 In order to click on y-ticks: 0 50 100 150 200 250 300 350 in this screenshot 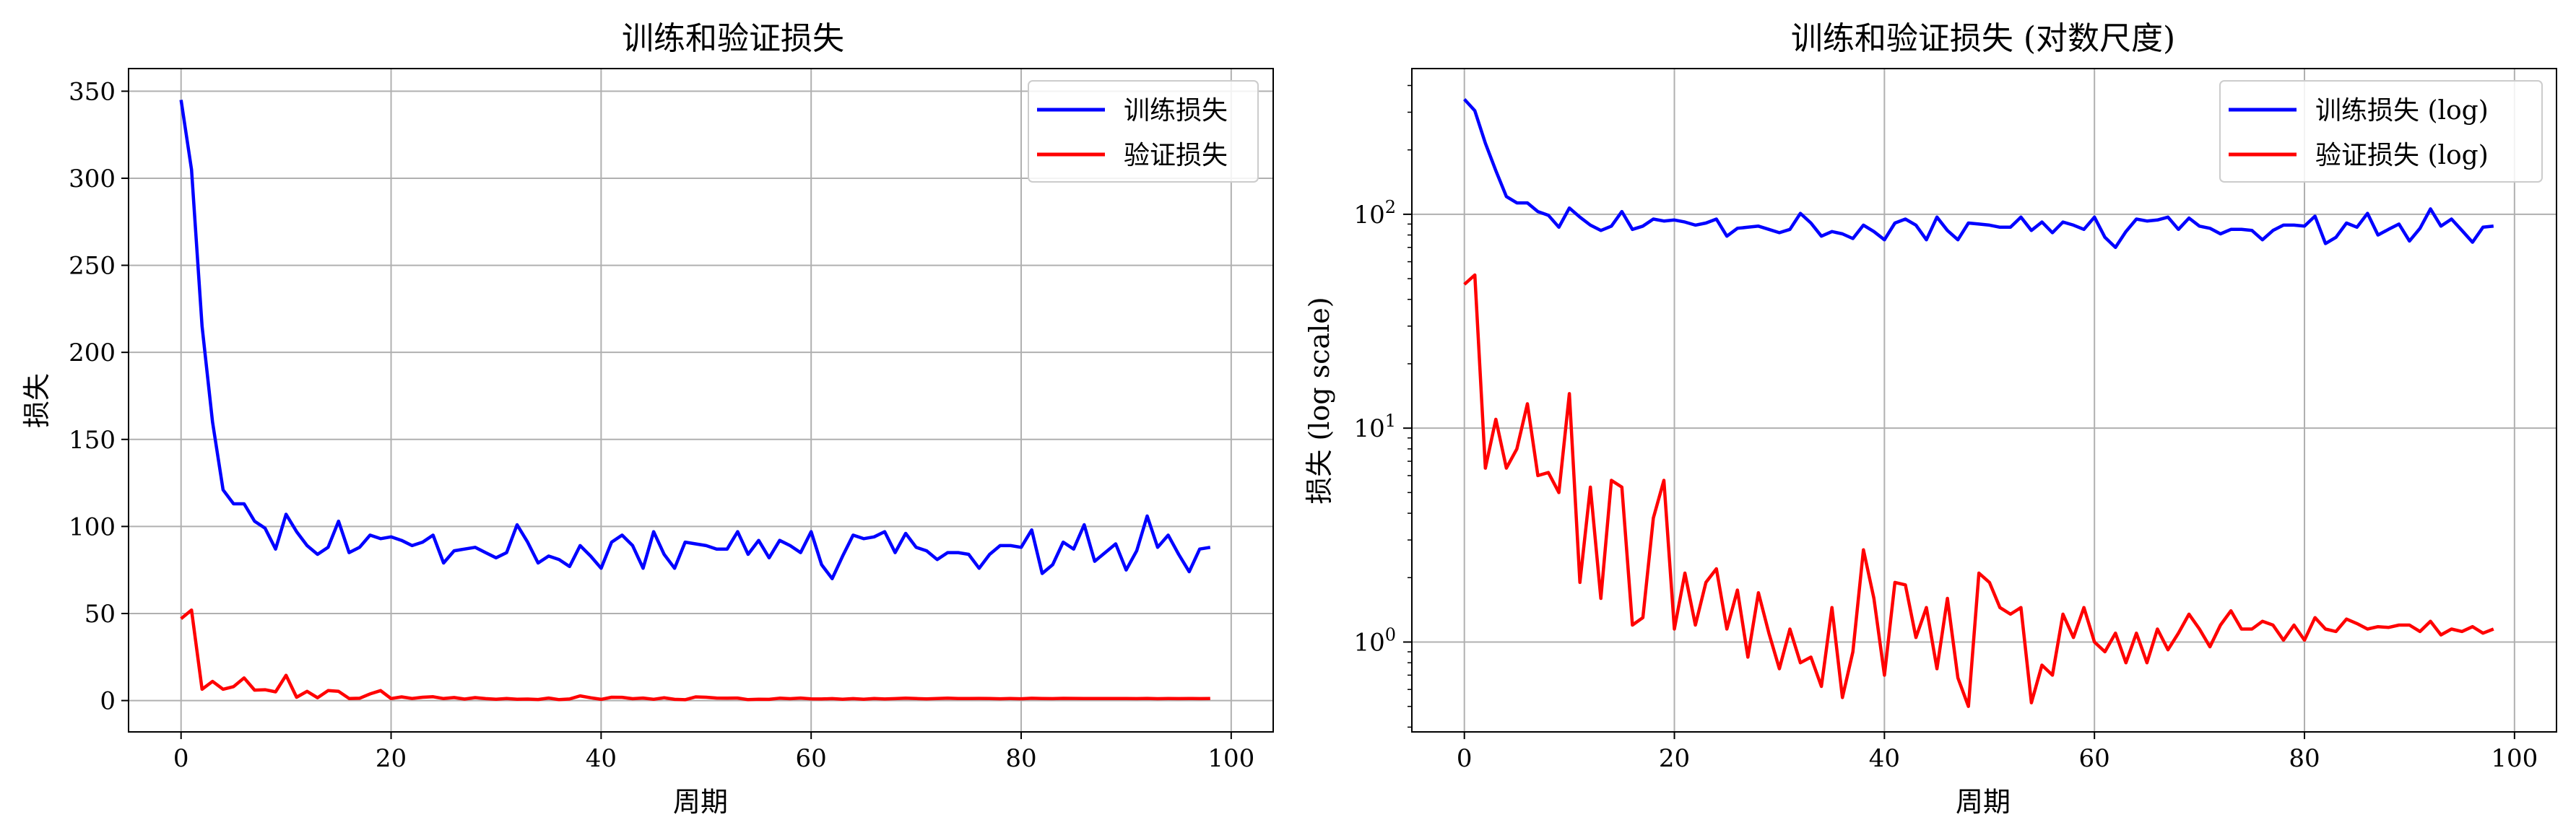, I will do `click(99, 396)`.